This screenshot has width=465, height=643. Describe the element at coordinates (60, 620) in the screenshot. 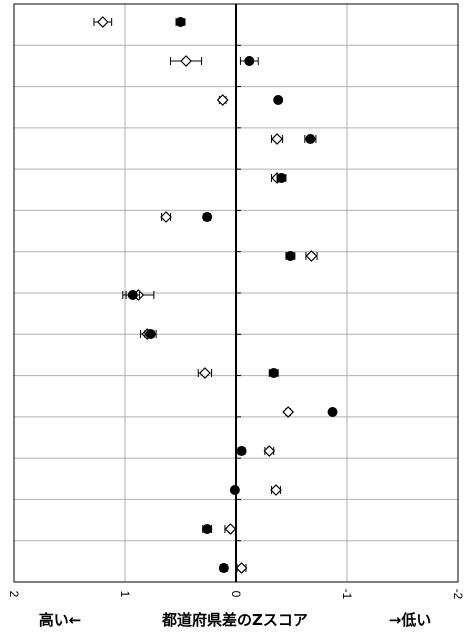

I see `axis-label-high: 高い←` at that location.